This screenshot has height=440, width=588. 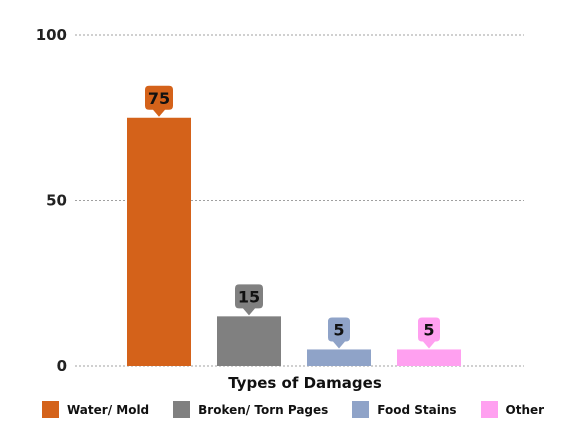 I want to click on y-tick-label: 100, so click(x=51, y=35).